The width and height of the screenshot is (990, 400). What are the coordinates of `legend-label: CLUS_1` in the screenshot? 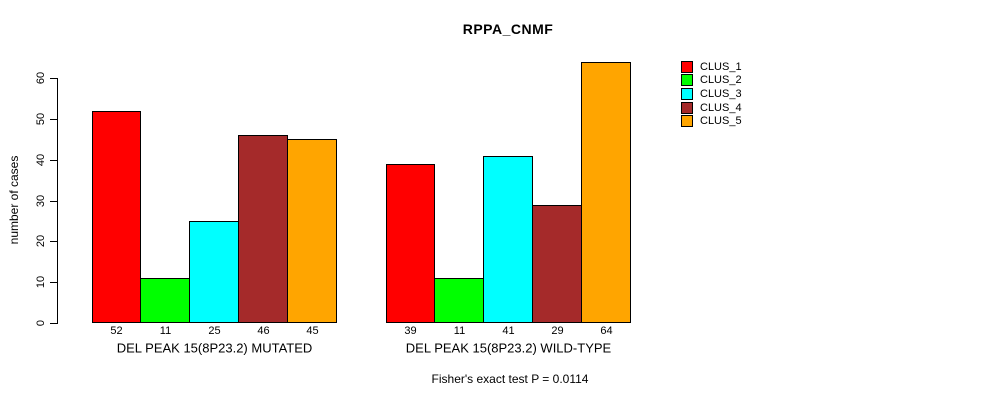 It's located at (721, 66).